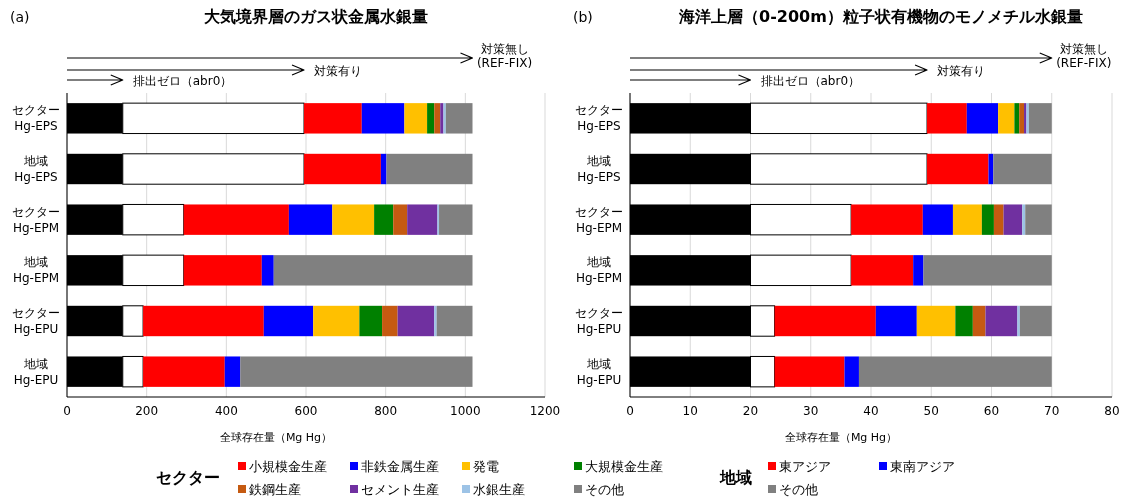  I want to click on legend-label: 東南アジア, so click(922, 466).